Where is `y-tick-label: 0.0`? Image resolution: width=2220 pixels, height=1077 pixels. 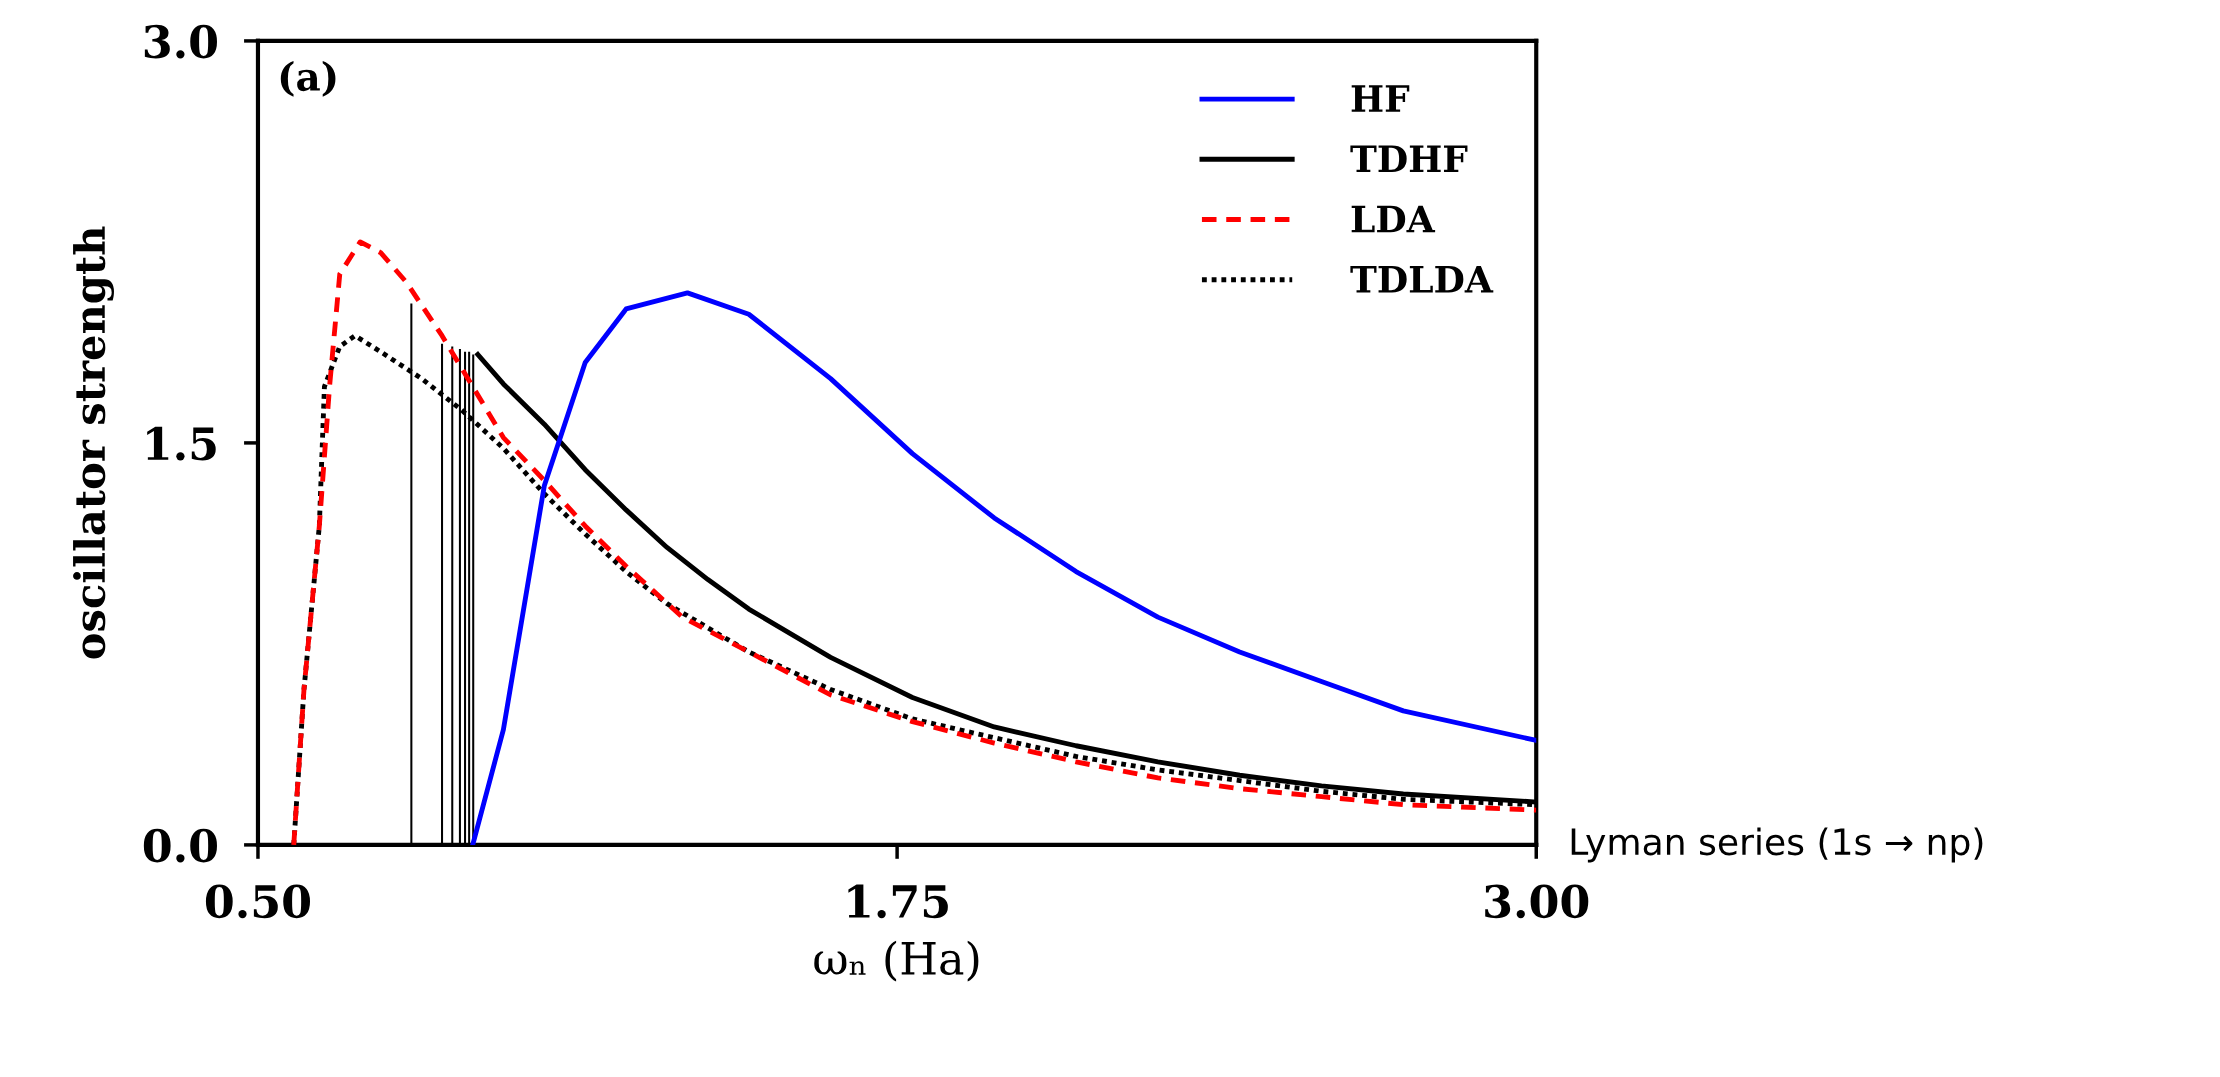
y-tick-label: 0.0 is located at coordinates (180, 845).